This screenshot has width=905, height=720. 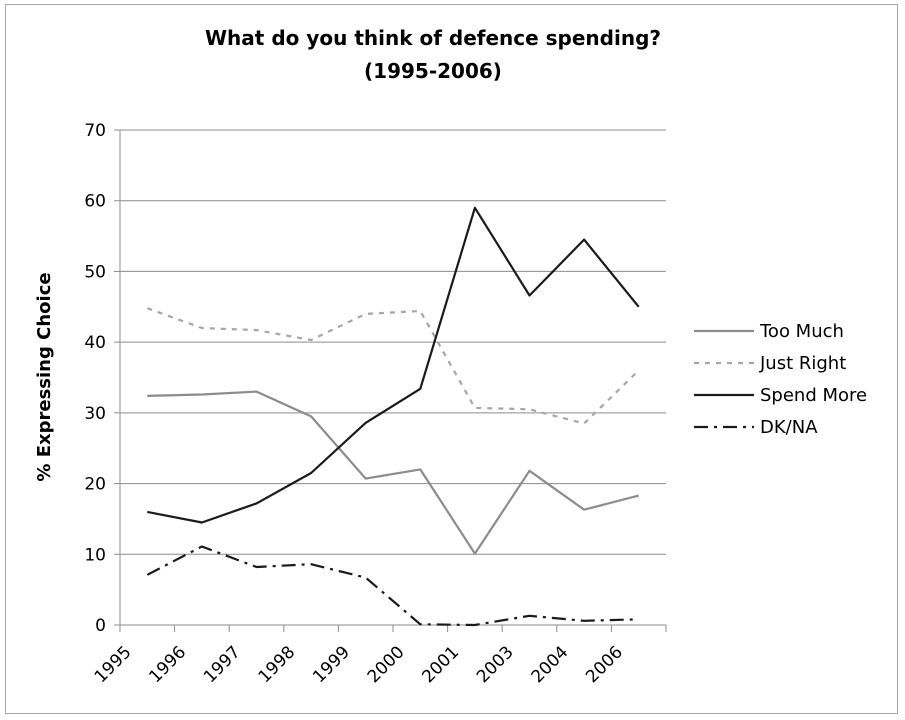 I want to click on x-tick-labels: 1995 1996 1997 1998 1999 2000 2001 2003 2004 2006, so click(x=359, y=664).